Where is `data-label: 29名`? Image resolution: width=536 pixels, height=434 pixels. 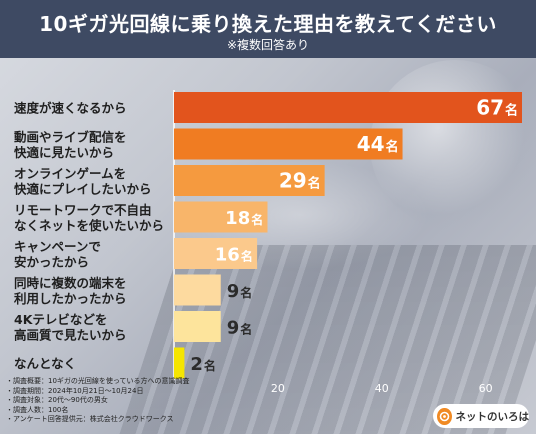
data-label: 29名 is located at coordinates (300, 181).